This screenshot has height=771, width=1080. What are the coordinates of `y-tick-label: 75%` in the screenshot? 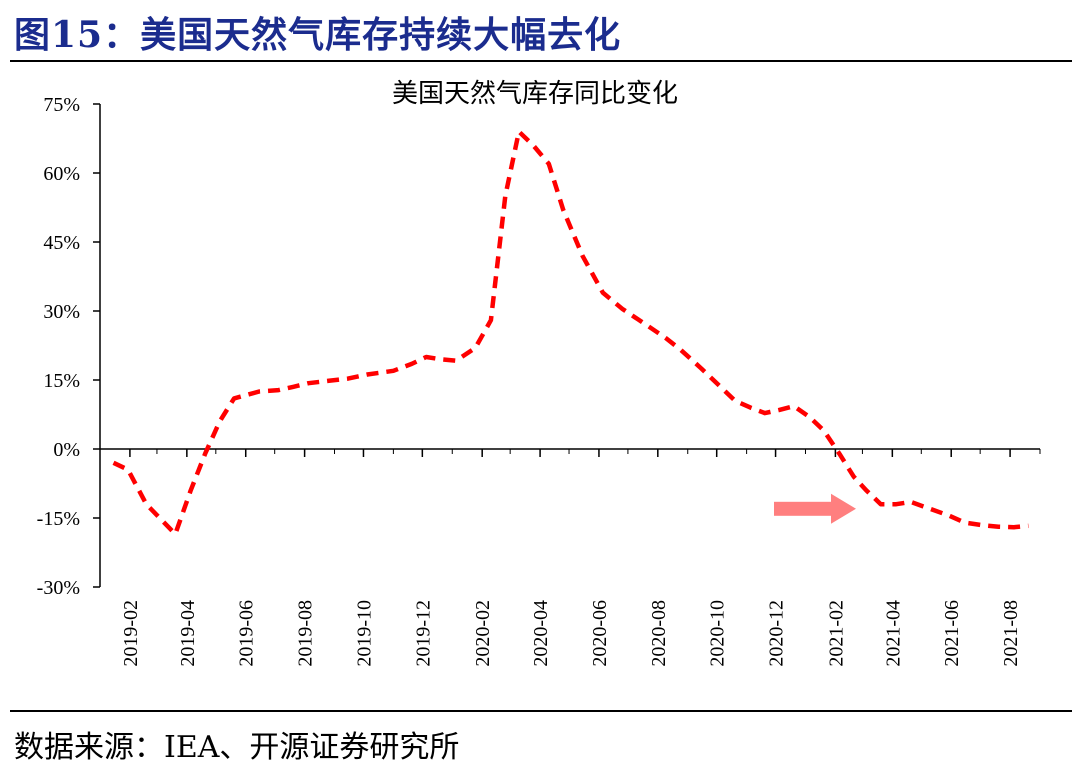 It's located at (61, 105).